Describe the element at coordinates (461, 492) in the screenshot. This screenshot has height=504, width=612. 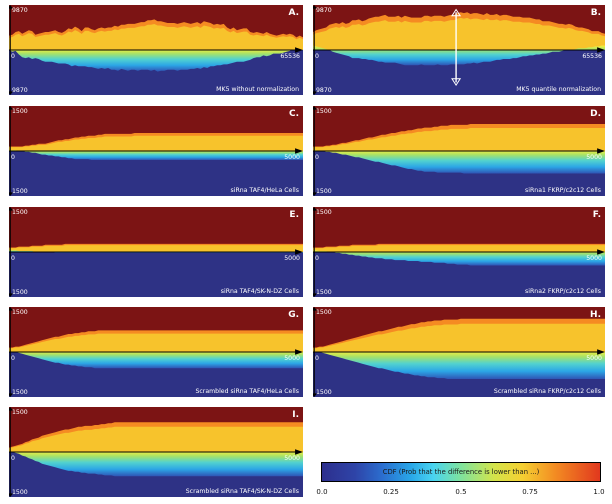
I see `colorbar-tick: 0.5` at that location.